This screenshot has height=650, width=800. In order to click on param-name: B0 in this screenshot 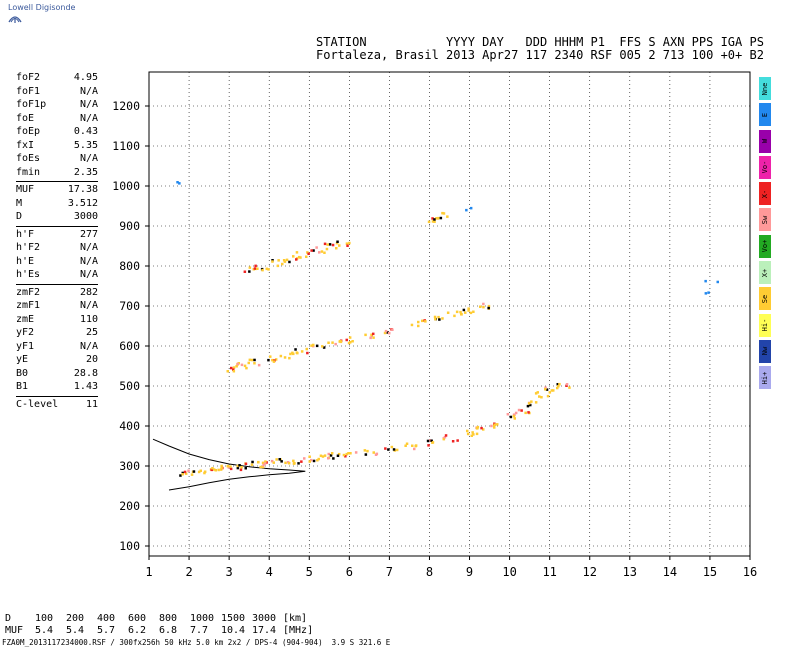, I will do `click(22, 373)`.